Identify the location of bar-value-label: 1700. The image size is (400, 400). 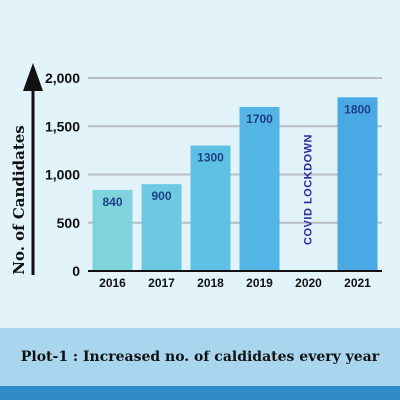
(259, 119).